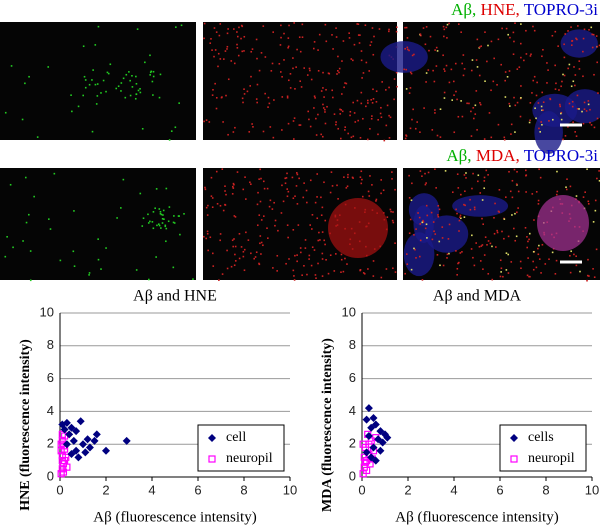  What do you see at coordinates (407, 489) in the screenshot?
I see `x-tick-label: 2` at bounding box center [407, 489].